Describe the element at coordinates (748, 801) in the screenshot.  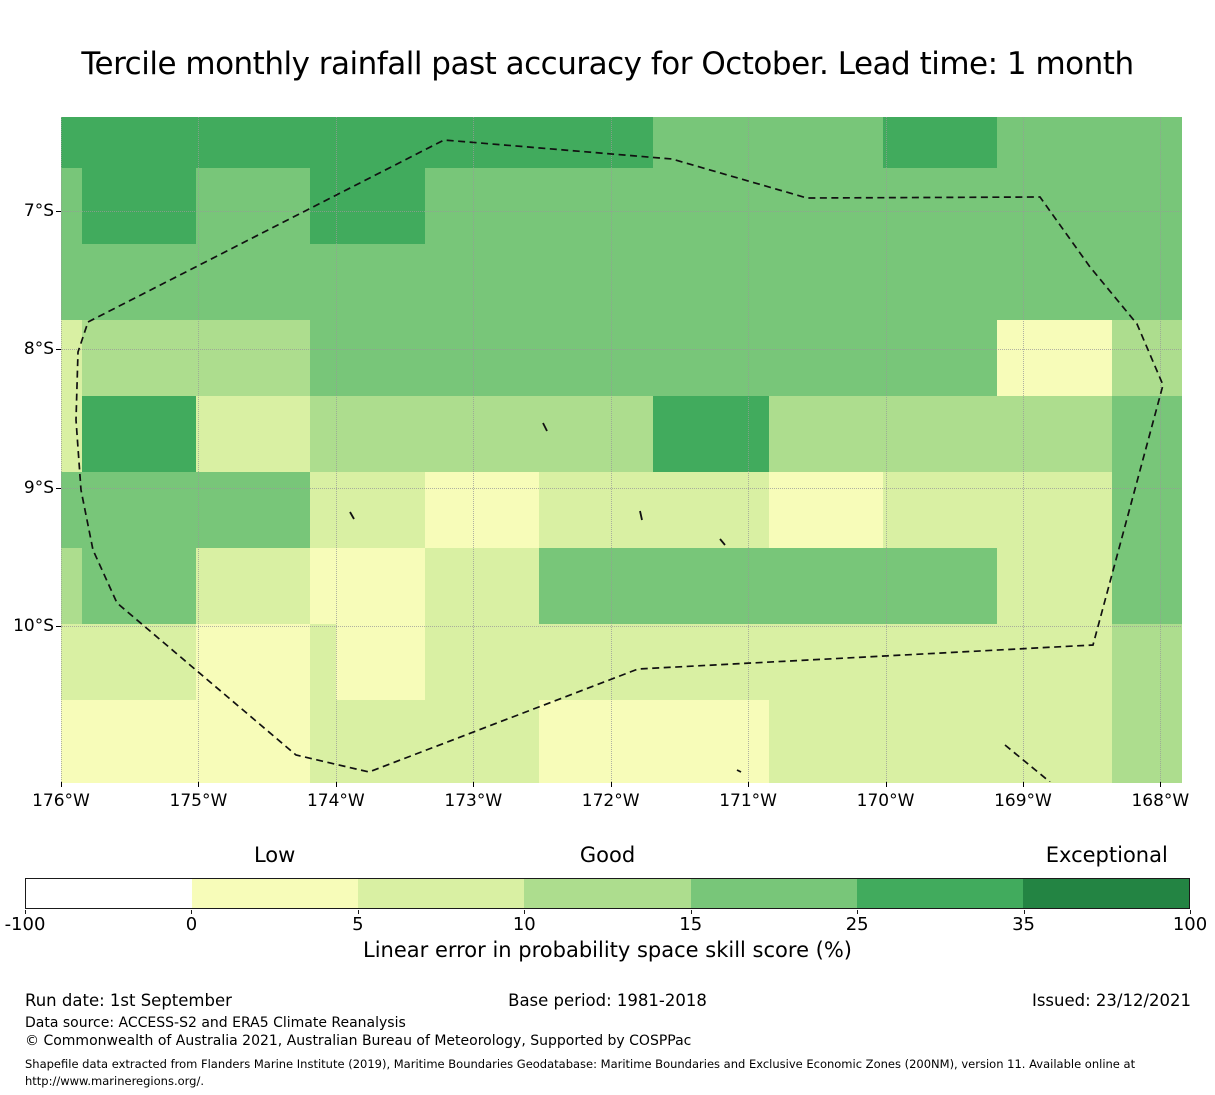
I see `x-tick-label: 171°W` at that location.